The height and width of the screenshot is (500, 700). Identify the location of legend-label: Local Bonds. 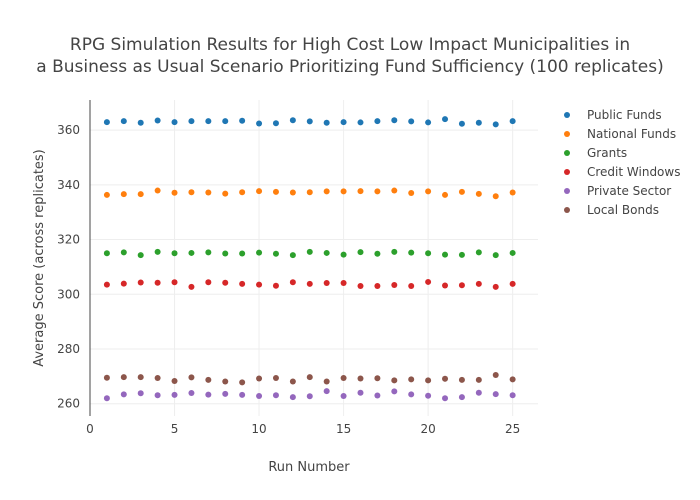
(623, 210).